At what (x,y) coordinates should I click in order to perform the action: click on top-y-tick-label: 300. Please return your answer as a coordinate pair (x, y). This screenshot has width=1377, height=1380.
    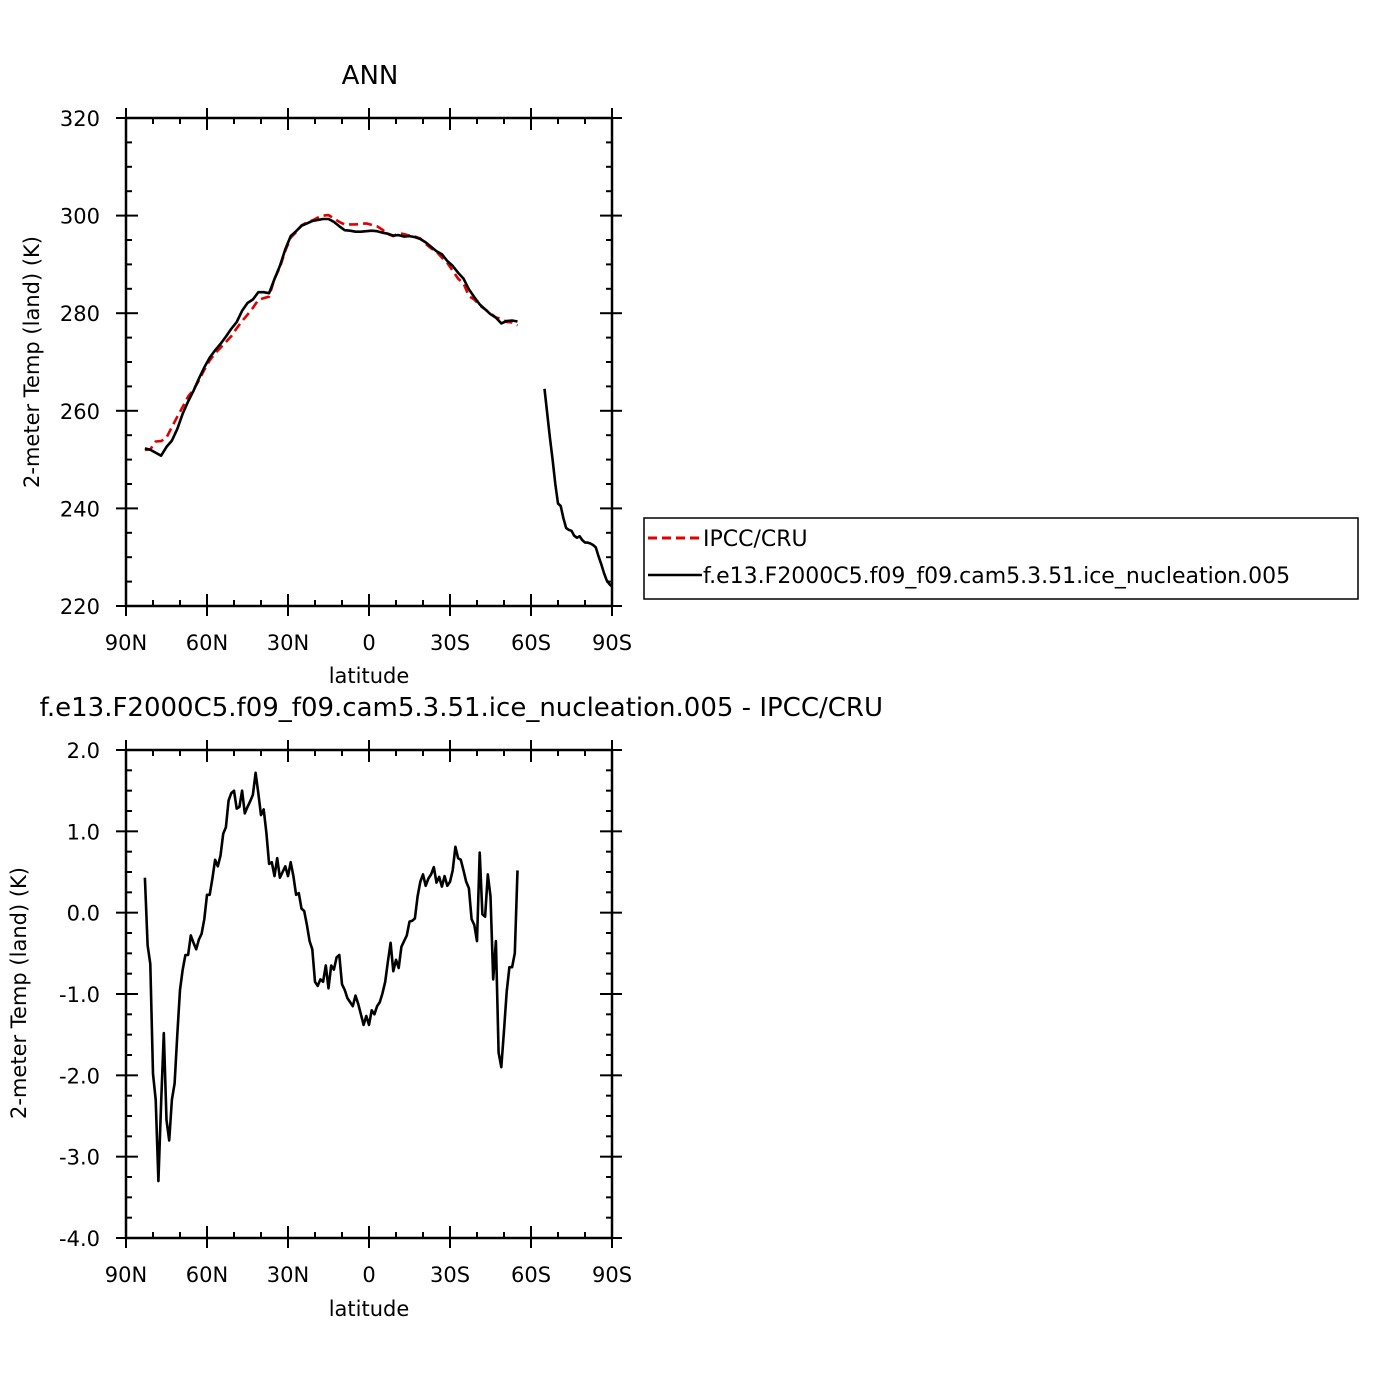
    Looking at the image, I should click on (80, 217).